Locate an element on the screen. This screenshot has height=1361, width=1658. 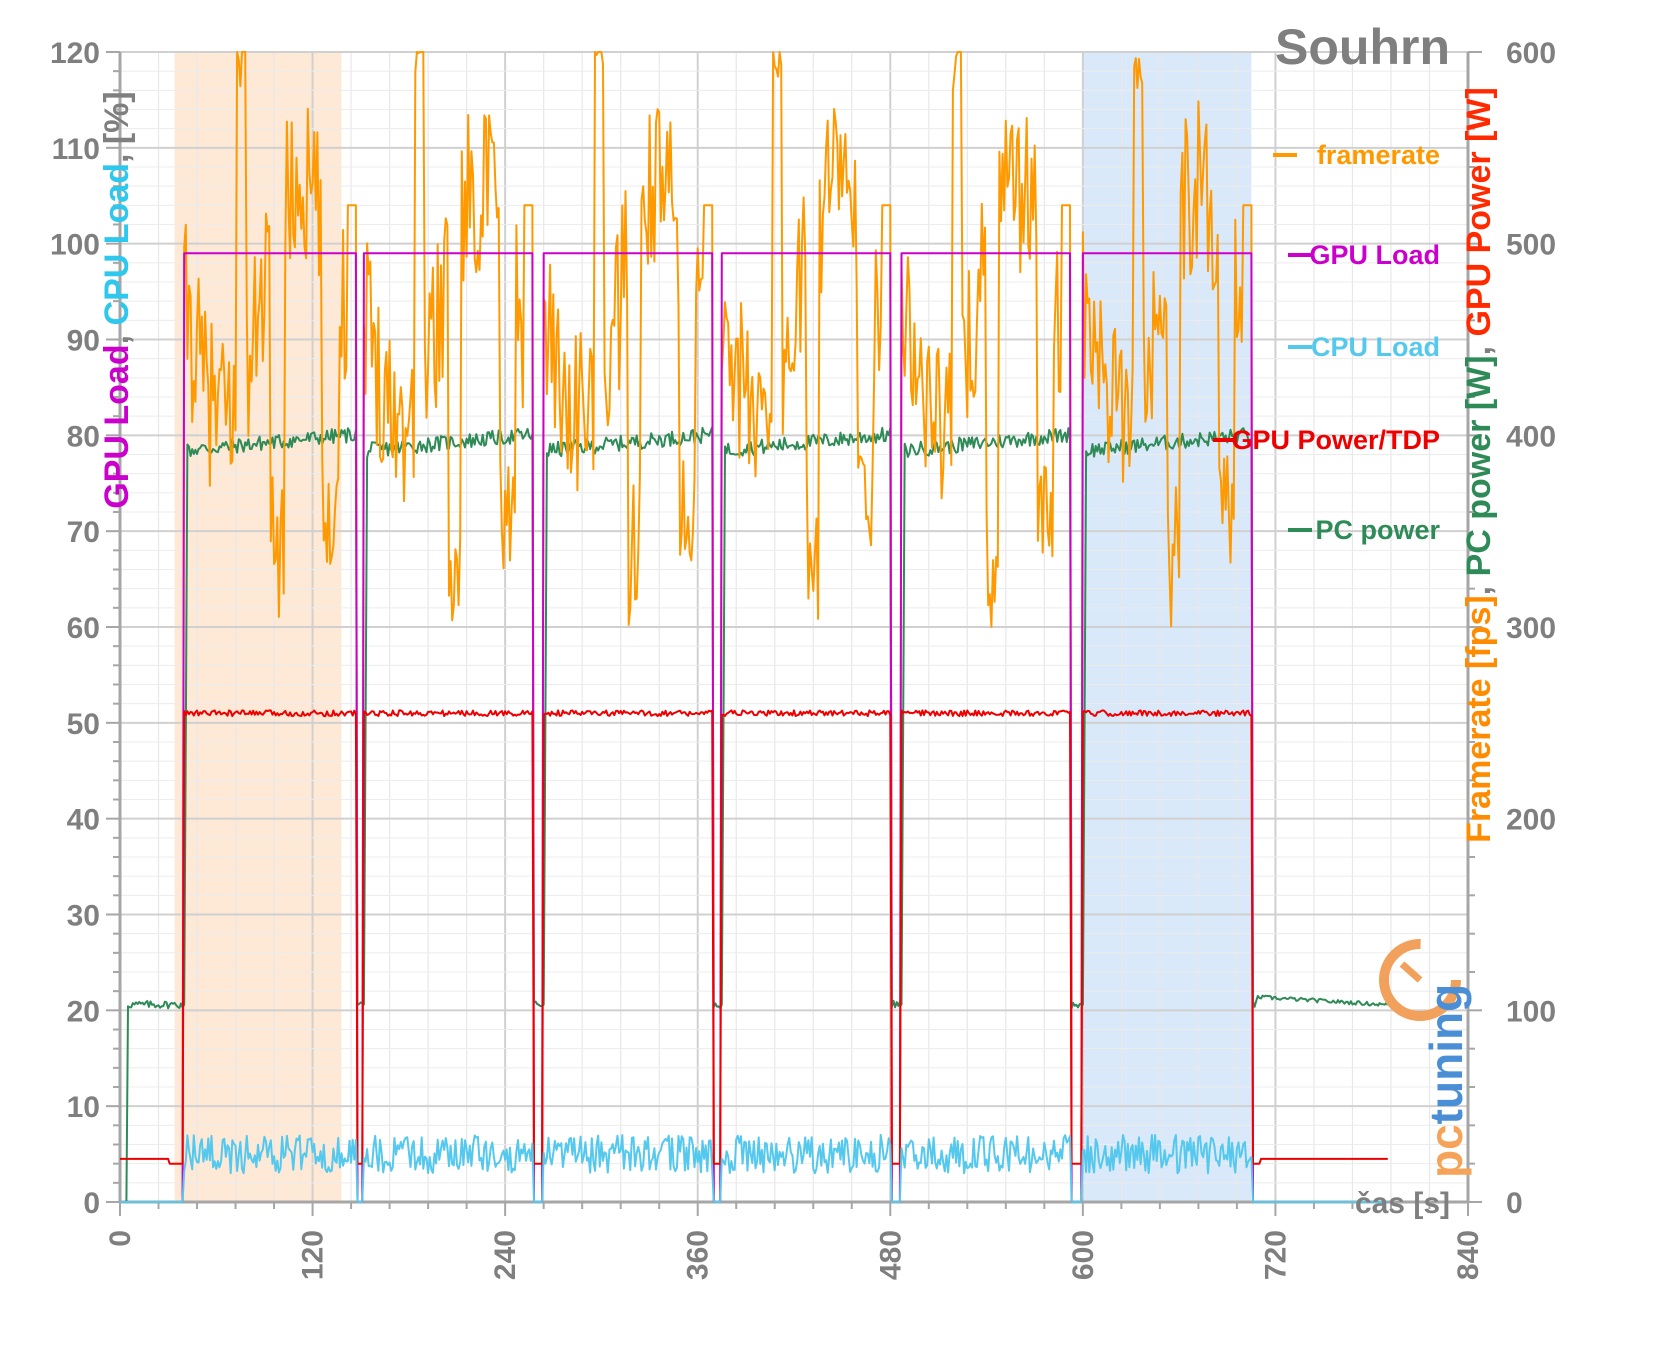
y-tick-label-left: 80 is located at coordinates (83, 436).